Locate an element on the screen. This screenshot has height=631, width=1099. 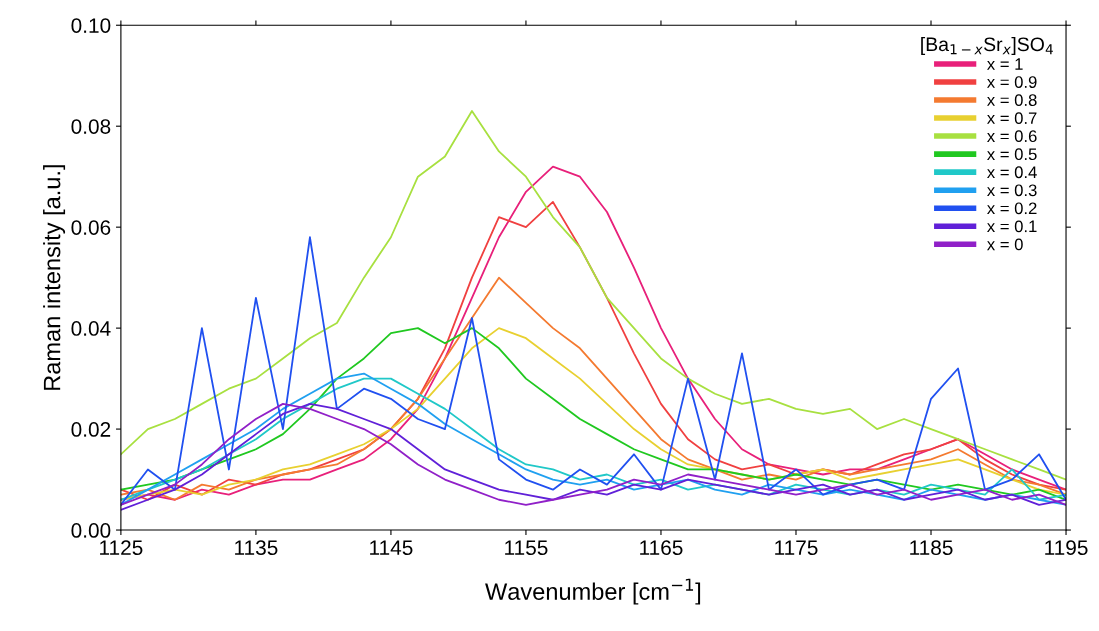
x-tick-label: 1175 is located at coordinates (796, 548).